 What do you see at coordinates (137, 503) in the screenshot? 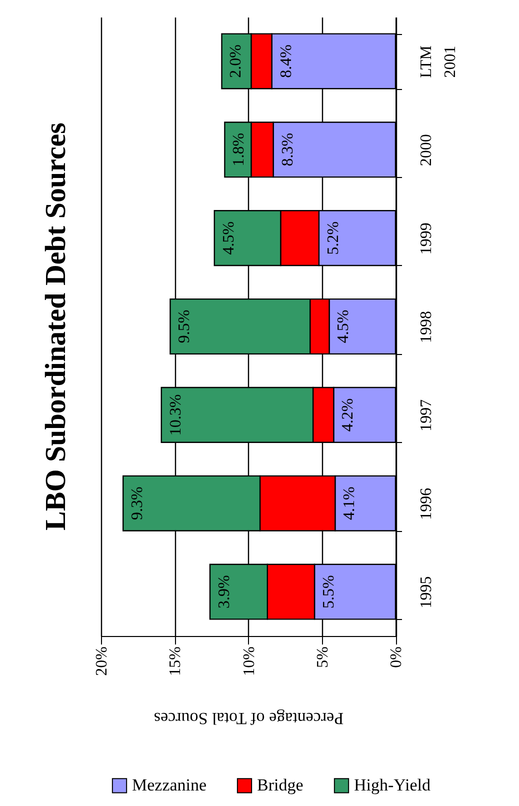
I see `data-label: 9.3%` at bounding box center [137, 503].